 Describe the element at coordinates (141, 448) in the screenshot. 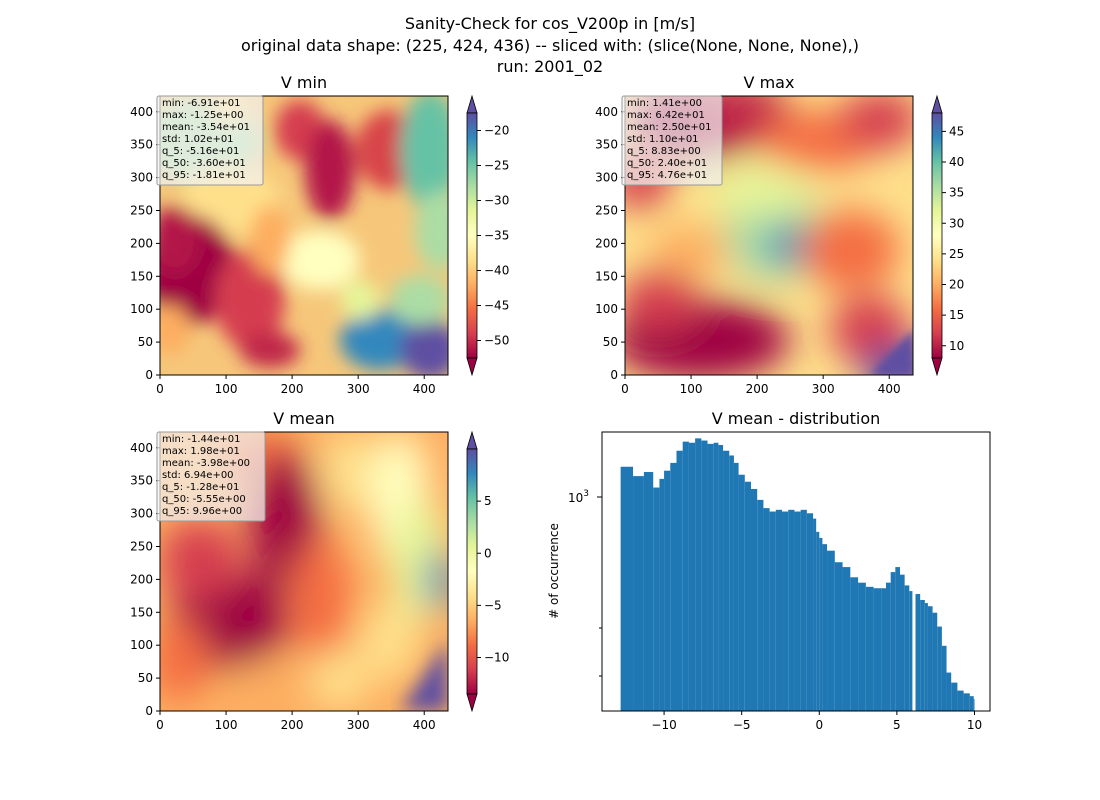

I see `y-tick-label: 400` at that location.